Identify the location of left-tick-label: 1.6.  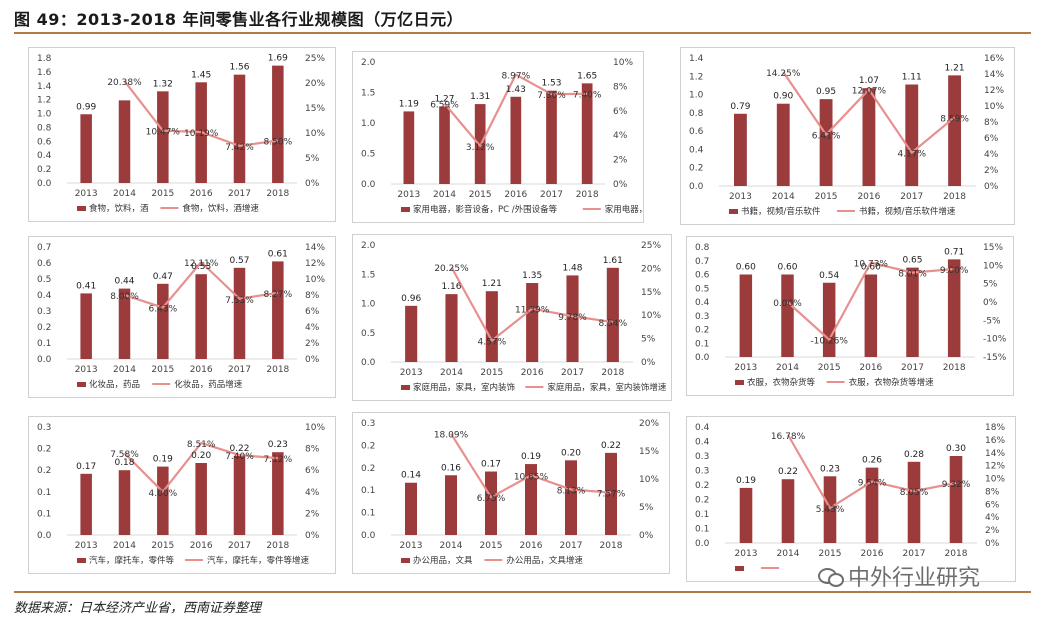
(44, 73).